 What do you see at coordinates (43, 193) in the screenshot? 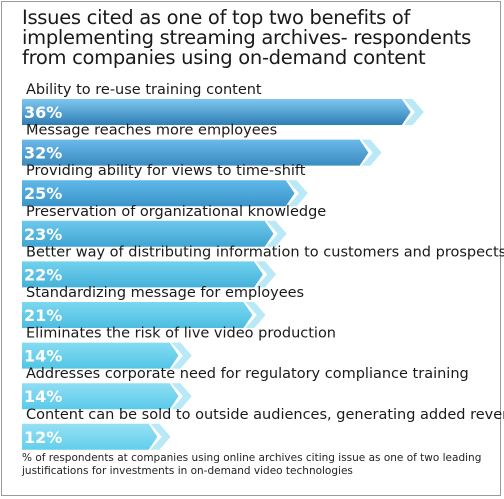
I see `value-label: 25%` at bounding box center [43, 193].